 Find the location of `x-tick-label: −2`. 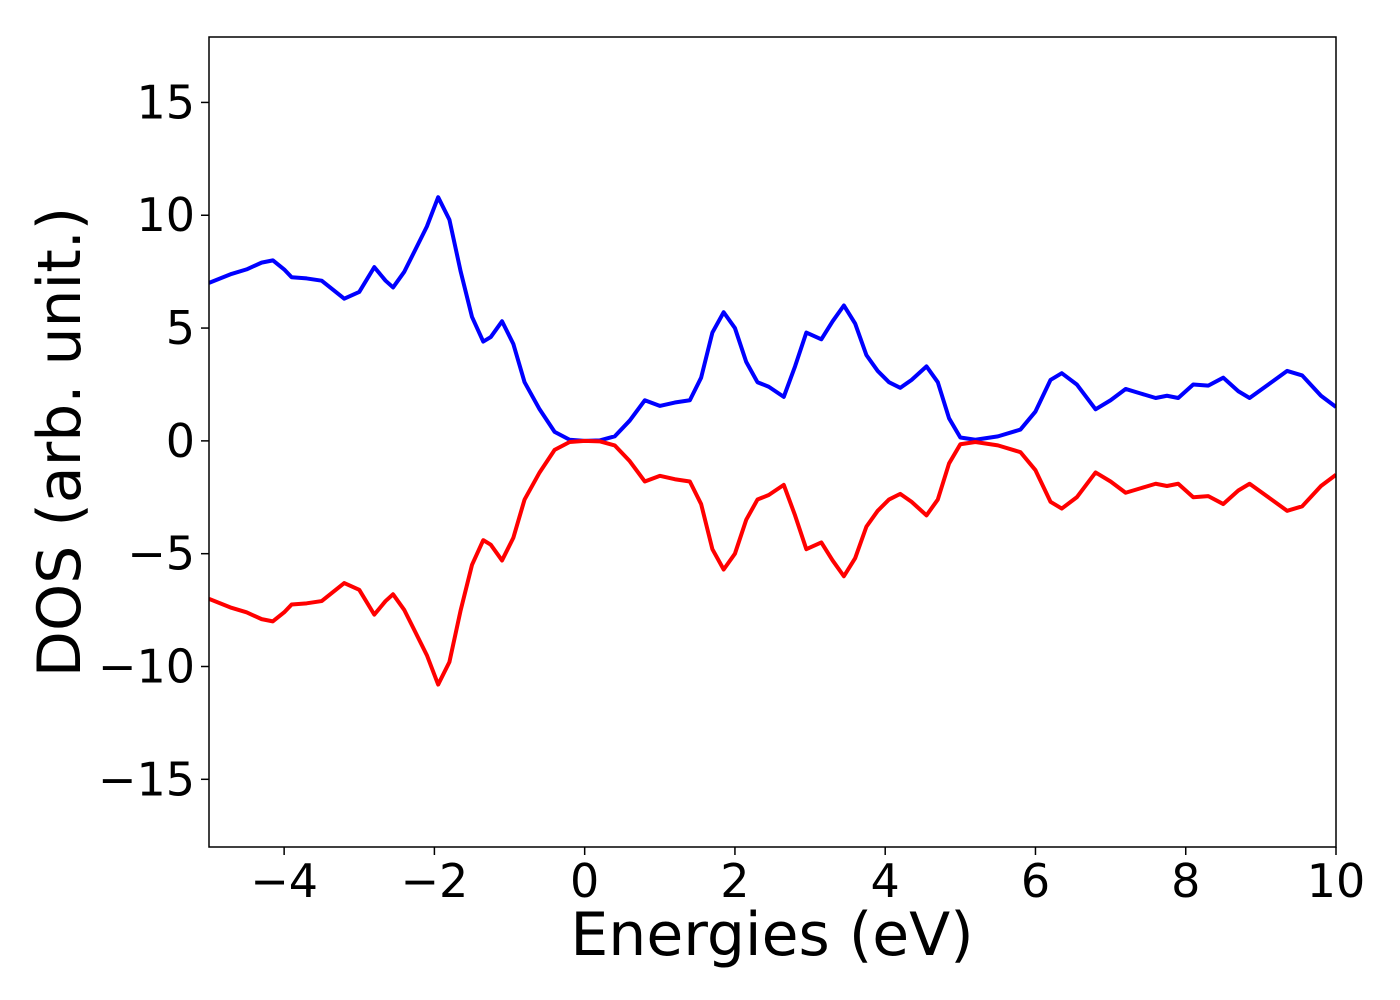

x-tick-label: −2 is located at coordinates (434, 881).